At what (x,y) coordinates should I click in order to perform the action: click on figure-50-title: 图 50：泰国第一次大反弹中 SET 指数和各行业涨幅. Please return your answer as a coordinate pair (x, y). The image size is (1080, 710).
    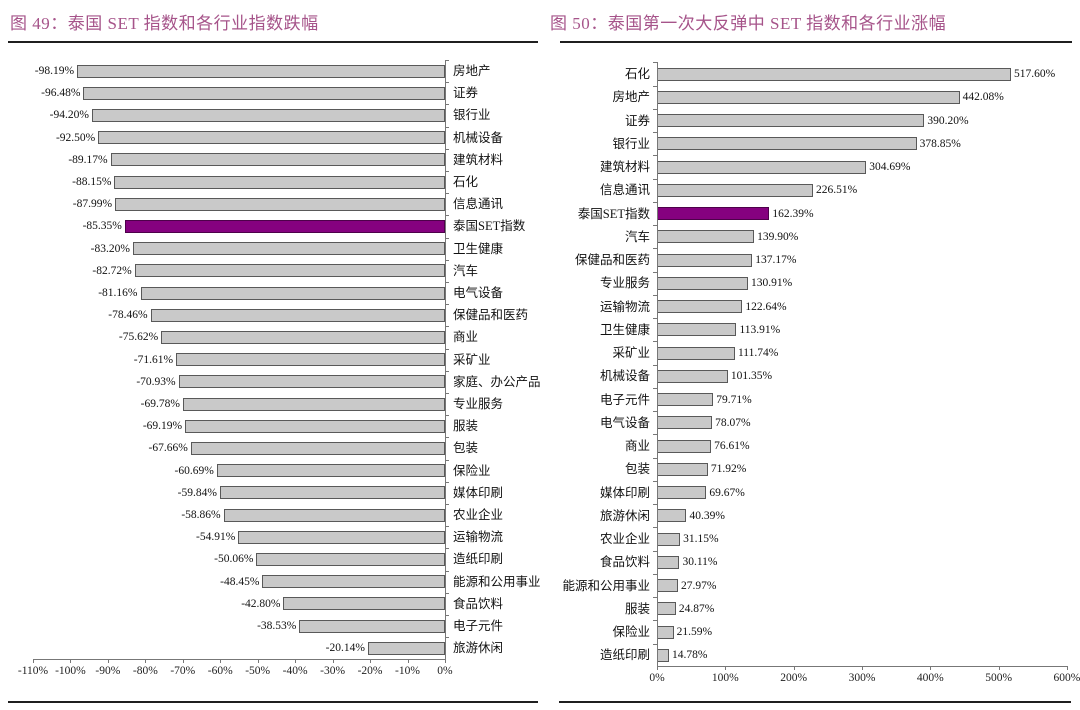
    Looking at the image, I should click on (748, 23).